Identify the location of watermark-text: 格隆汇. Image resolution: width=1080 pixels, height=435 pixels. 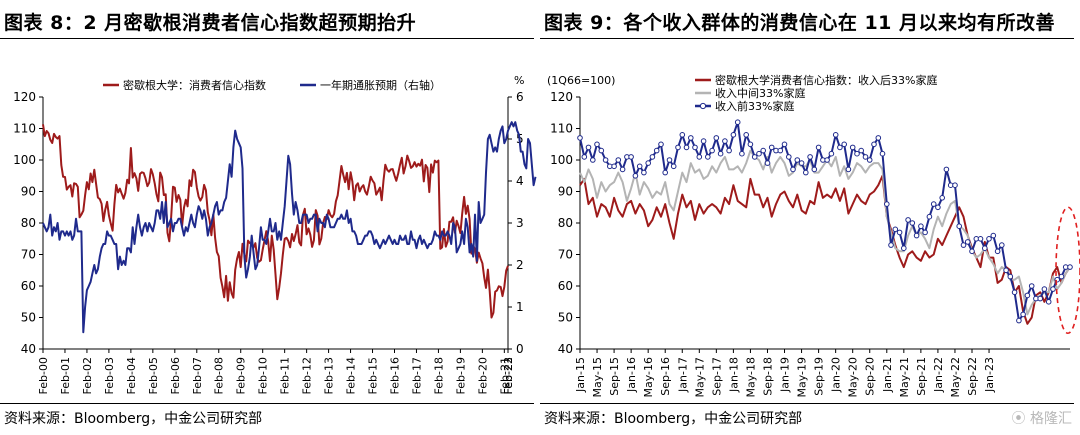
(1051, 419).